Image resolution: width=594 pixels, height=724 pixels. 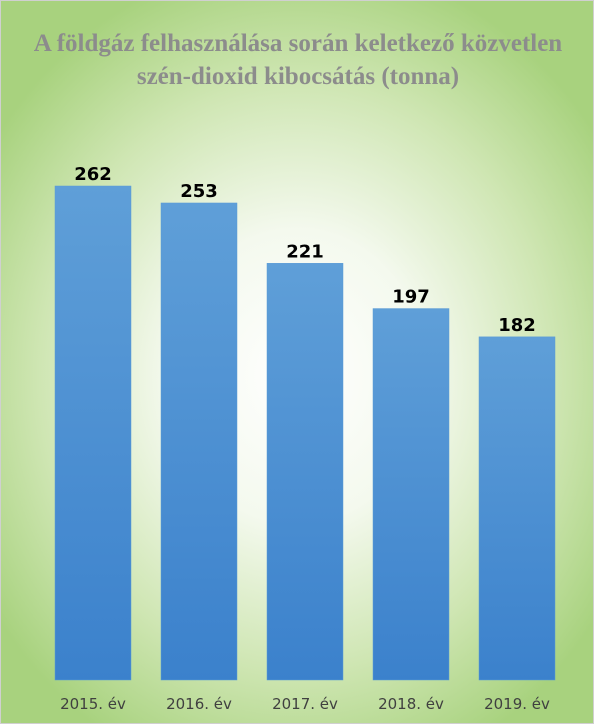 What do you see at coordinates (411, 704) in the screenshot?
I see `x-tick-label: 2018. év` at bounding box center [411, 704].